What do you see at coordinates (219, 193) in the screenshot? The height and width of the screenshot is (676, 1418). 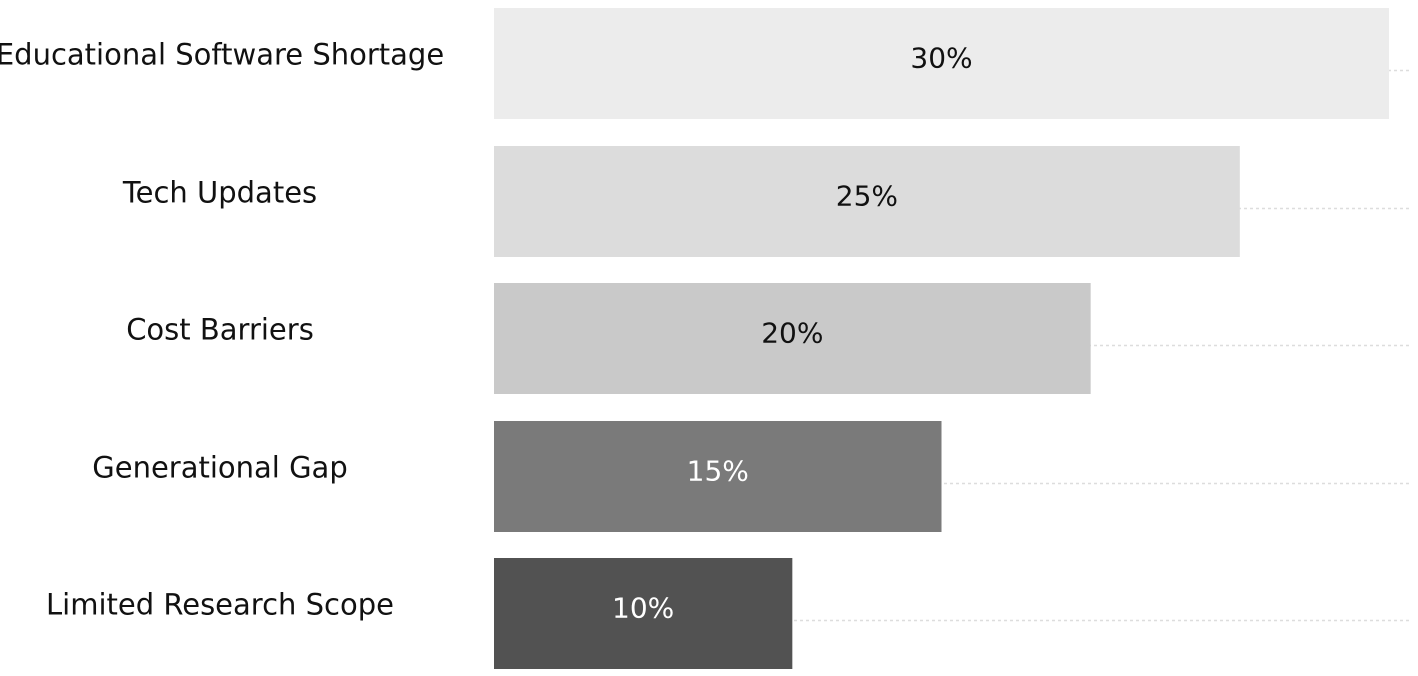 I see `category-label: Tech Updates` at bounding box center [219, 193].